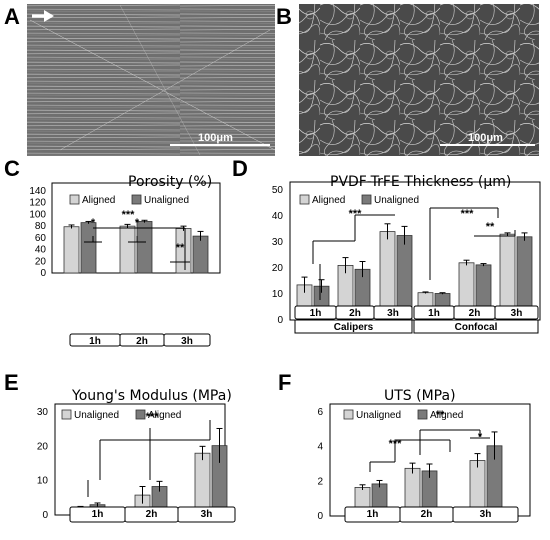 The width and height of the screenshot is (550, 540). I want to click on scale-text-b: 100μm, so click(485, 138).